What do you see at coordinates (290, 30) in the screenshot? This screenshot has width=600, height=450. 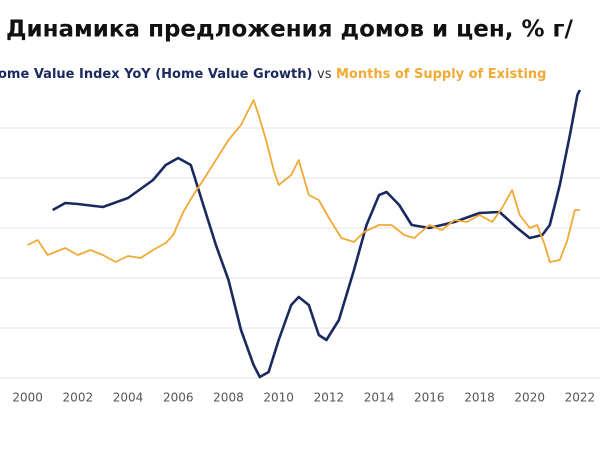 I see `chart-title: Динамика предложения домов и цен, % г/` at bounding box center [290, 30].